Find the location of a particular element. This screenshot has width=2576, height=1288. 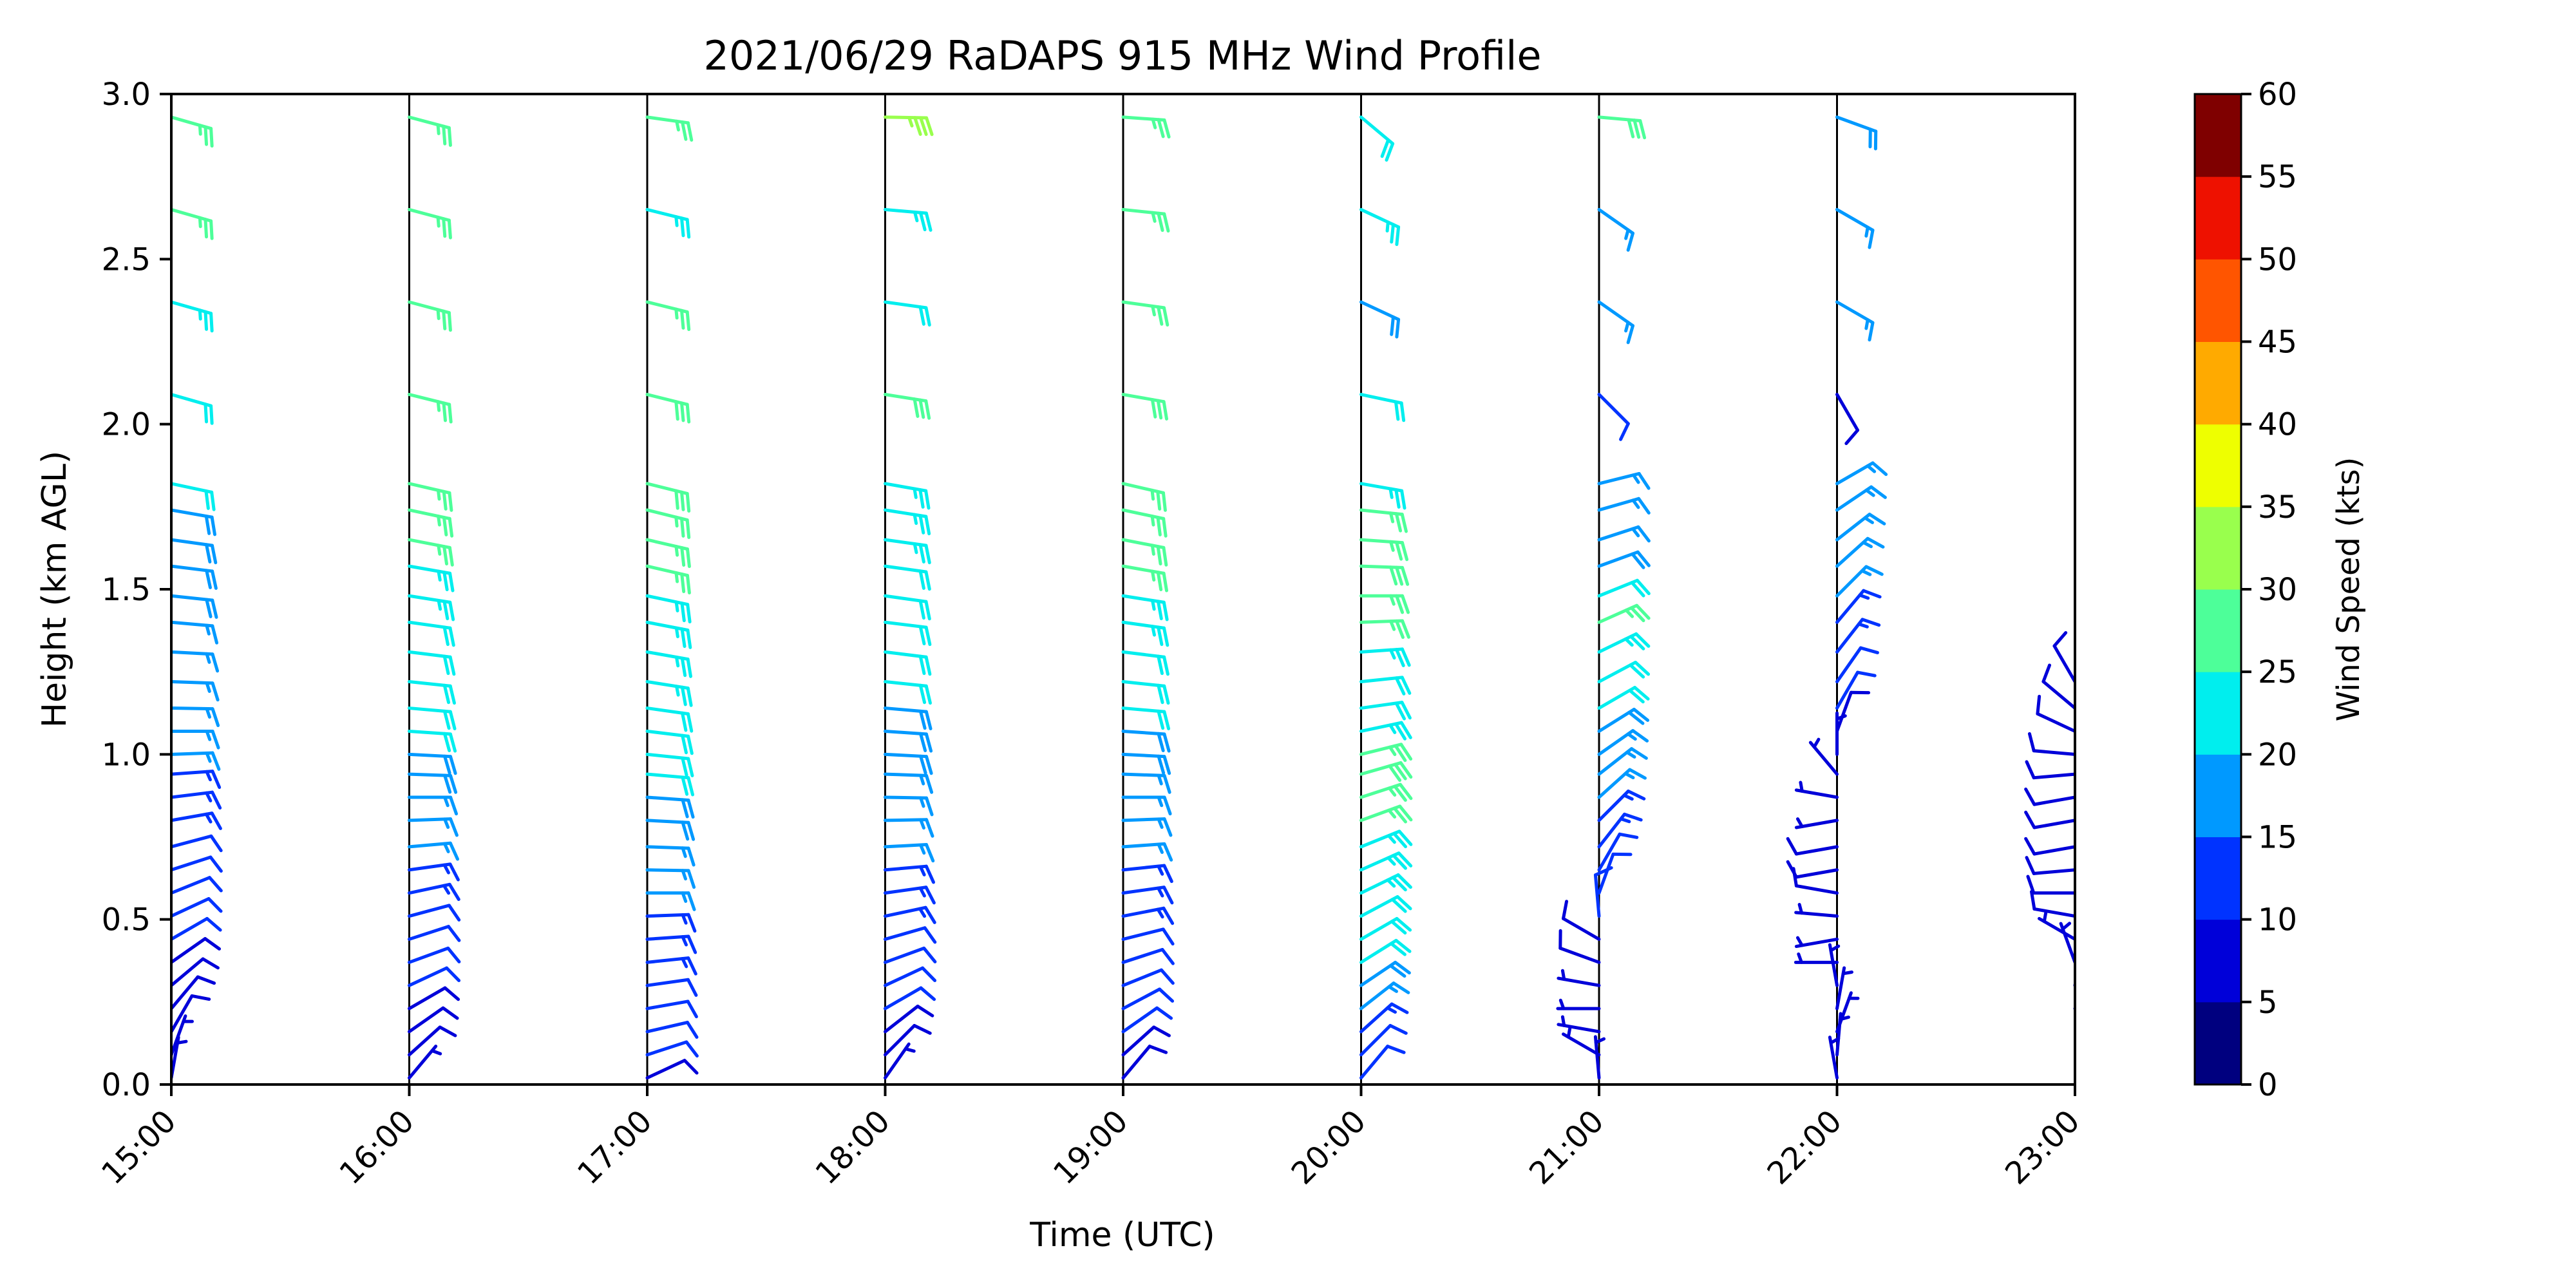

colorbar-label: Wind Speed (kts) is located at coordinates (2349, 589).